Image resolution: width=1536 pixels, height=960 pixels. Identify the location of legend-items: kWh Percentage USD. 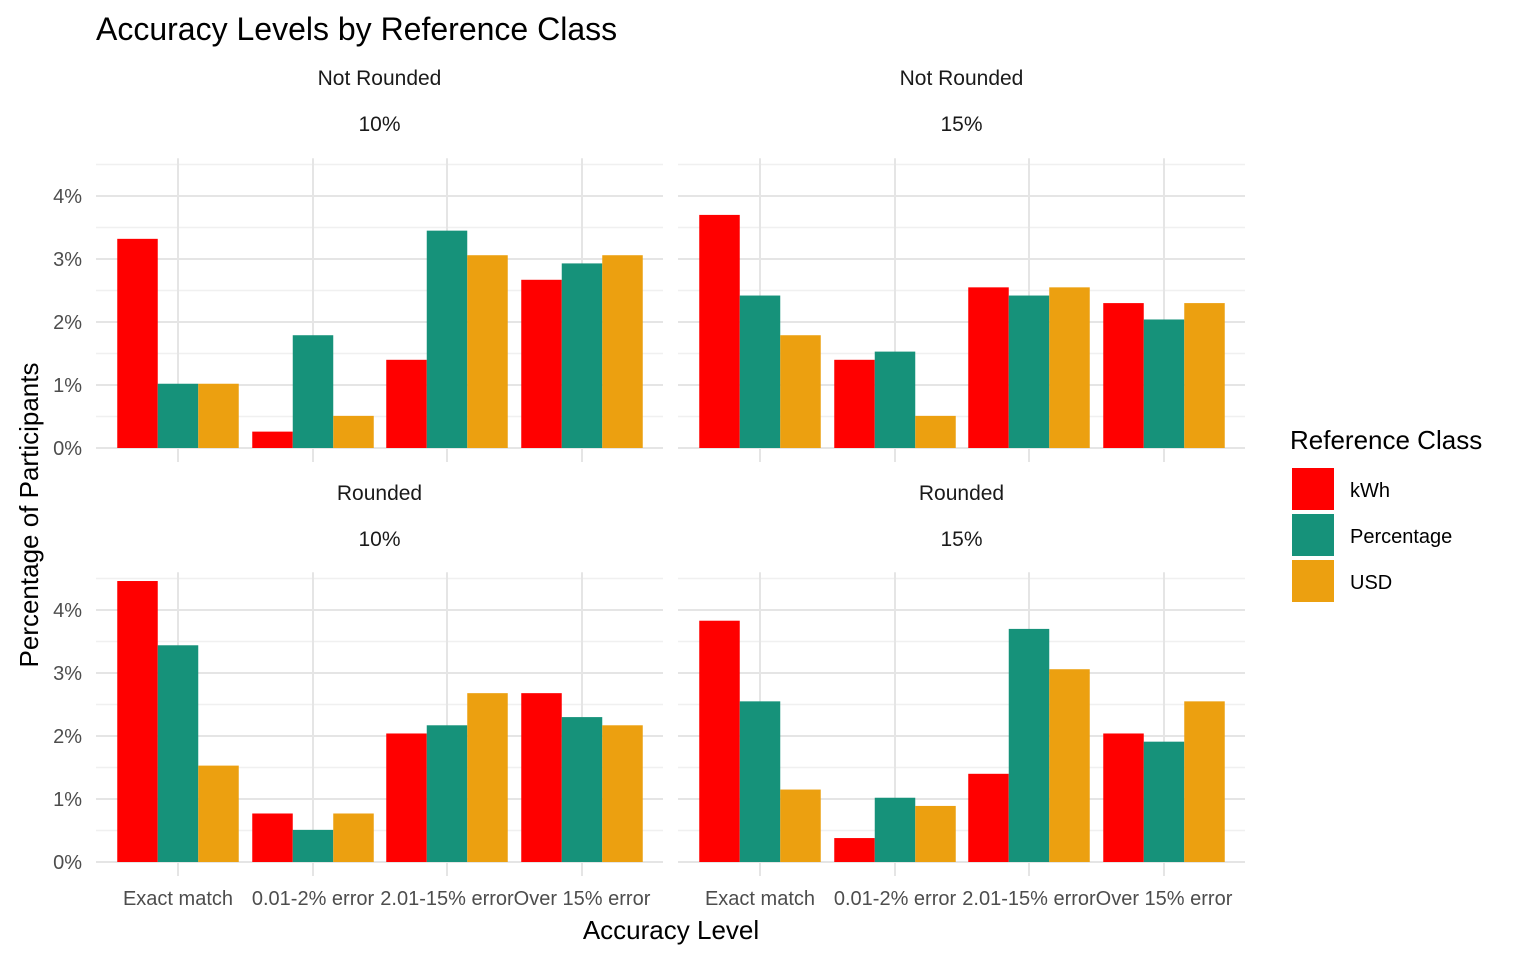
(1372, 535).